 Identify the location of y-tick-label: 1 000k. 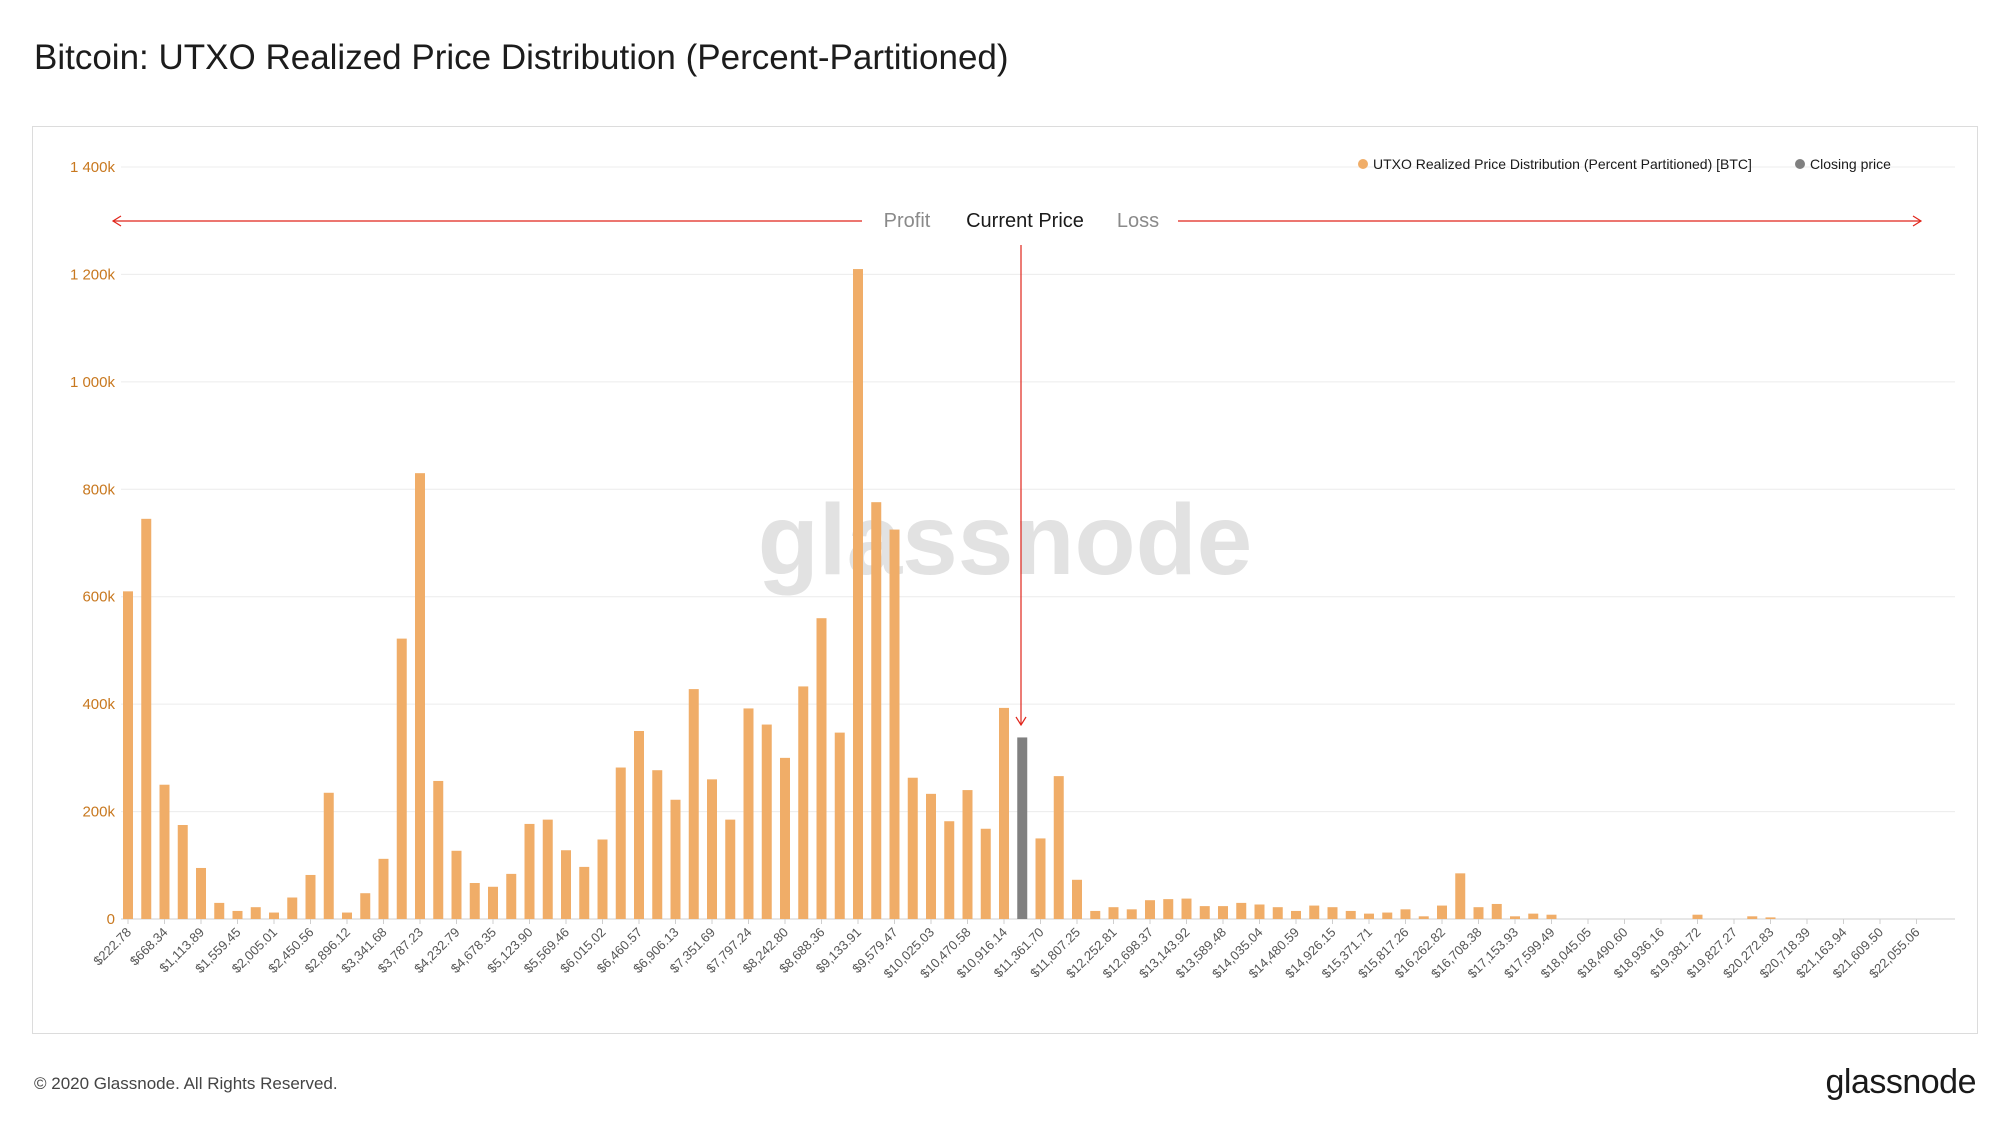
(93, 382).